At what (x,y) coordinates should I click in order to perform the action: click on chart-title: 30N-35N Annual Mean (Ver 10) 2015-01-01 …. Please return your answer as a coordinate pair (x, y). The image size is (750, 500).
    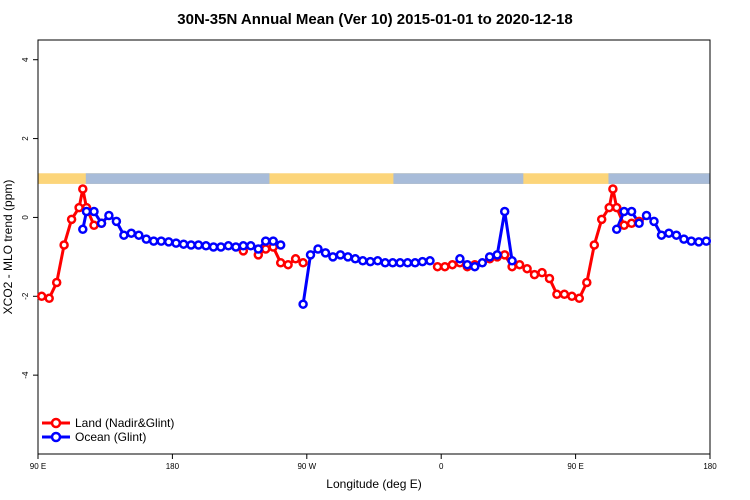
    Looking at the image, I should click on (374, 19).